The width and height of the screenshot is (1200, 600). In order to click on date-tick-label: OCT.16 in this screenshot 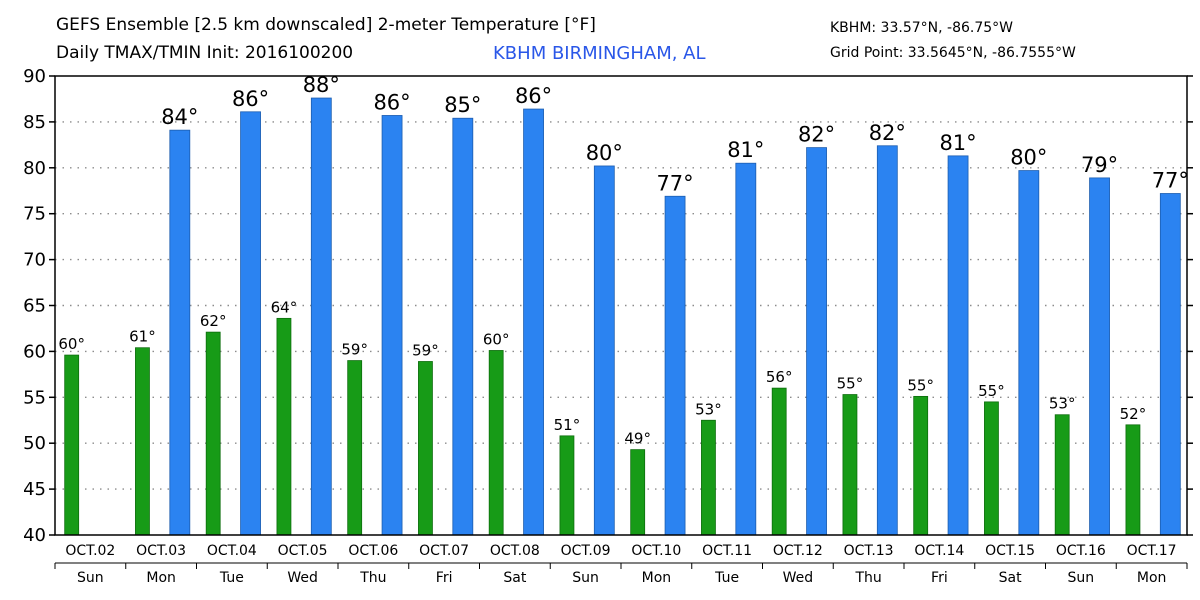, I will do `click(1081, 551)`.